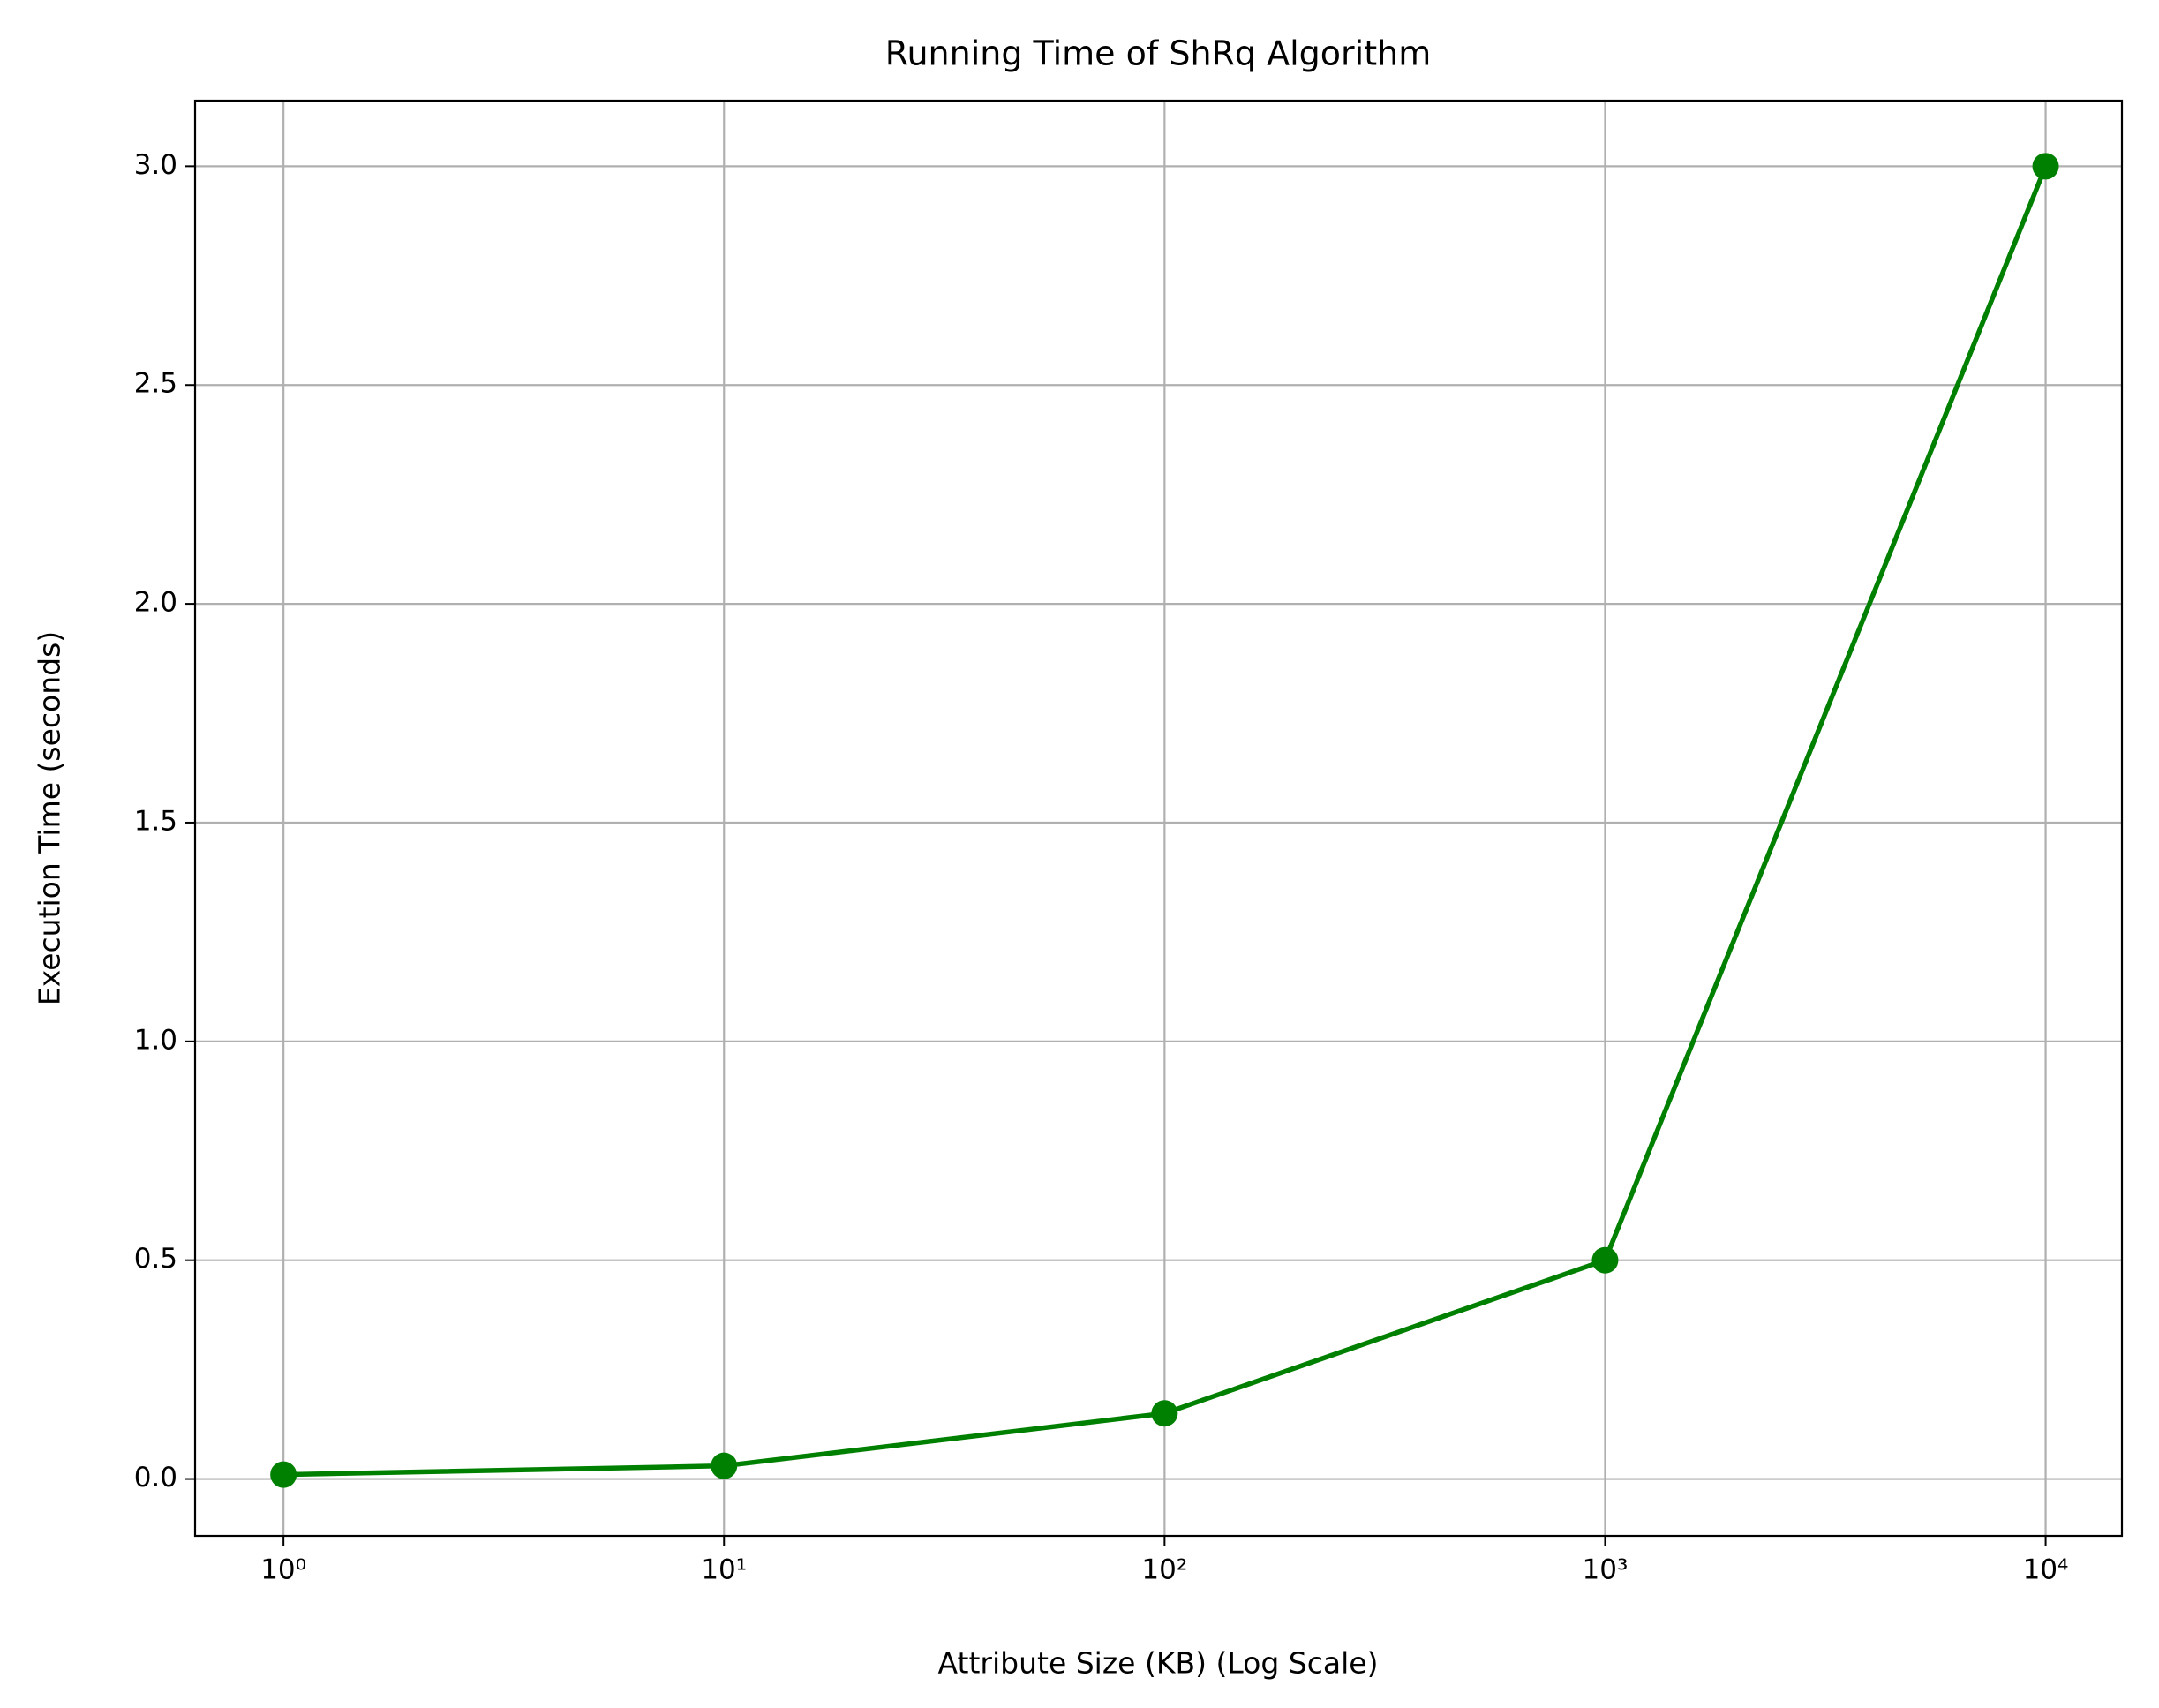 This screenshot has width=2159, height=1708. I want to click on x-tick-label: 10², so click(1164, 1570).